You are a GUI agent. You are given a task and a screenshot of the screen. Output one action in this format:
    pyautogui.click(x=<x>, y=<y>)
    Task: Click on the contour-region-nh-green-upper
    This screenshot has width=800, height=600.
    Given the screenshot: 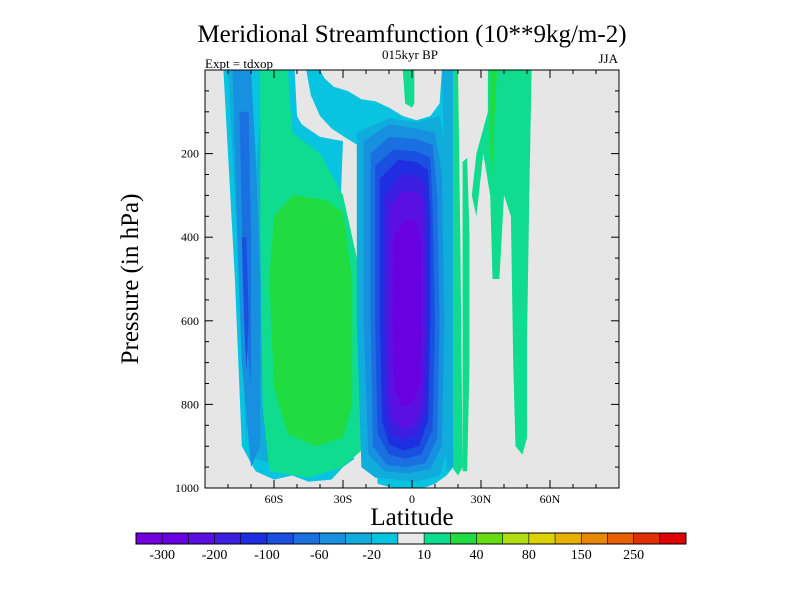 What is the action you would take?
    pyautogui.click(x=501, y=262)
    